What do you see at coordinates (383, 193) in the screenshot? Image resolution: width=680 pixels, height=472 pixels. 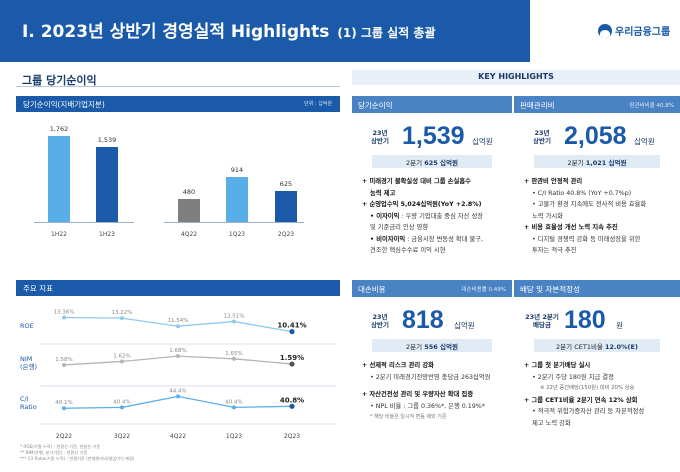 I see `bullet-item: 능력 제고` at bounding box center [383, 193].